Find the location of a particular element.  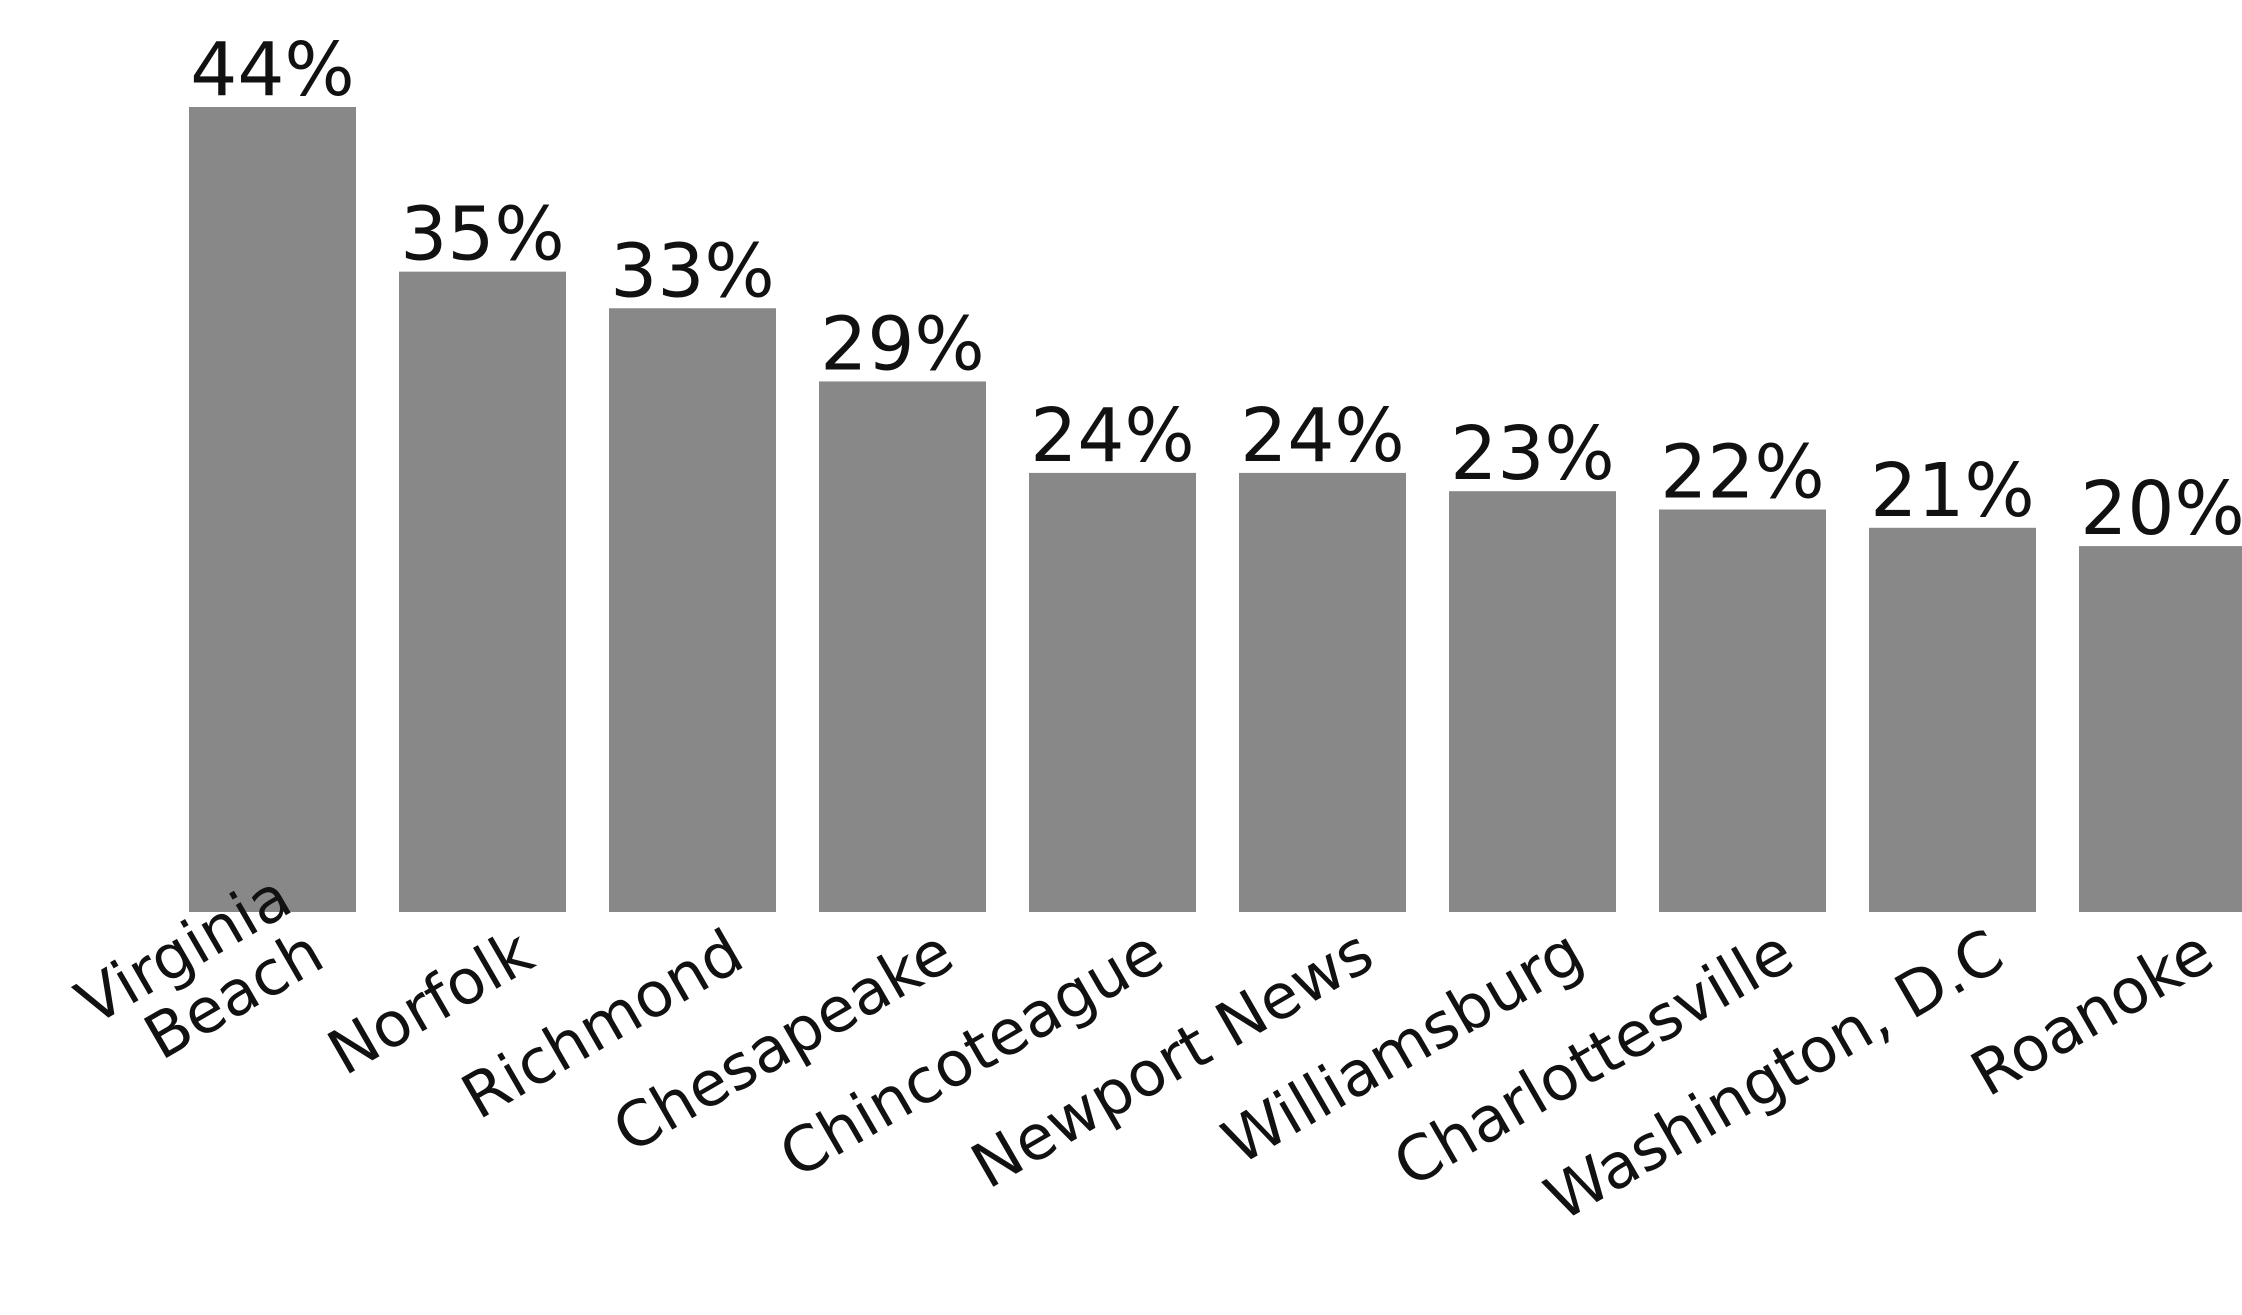

category-label: Roanoke is located at coordinates (2092, 1013).